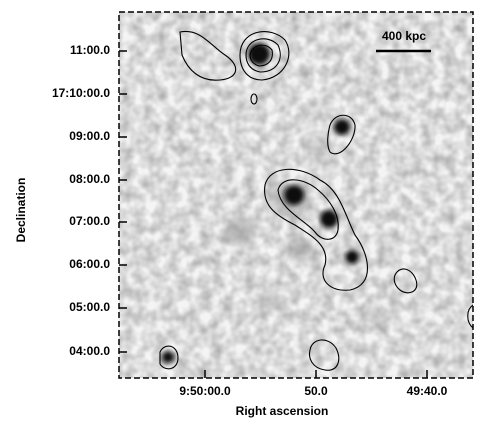  I want to click on y-tick-label: 07:00.0, so click(89, 221).